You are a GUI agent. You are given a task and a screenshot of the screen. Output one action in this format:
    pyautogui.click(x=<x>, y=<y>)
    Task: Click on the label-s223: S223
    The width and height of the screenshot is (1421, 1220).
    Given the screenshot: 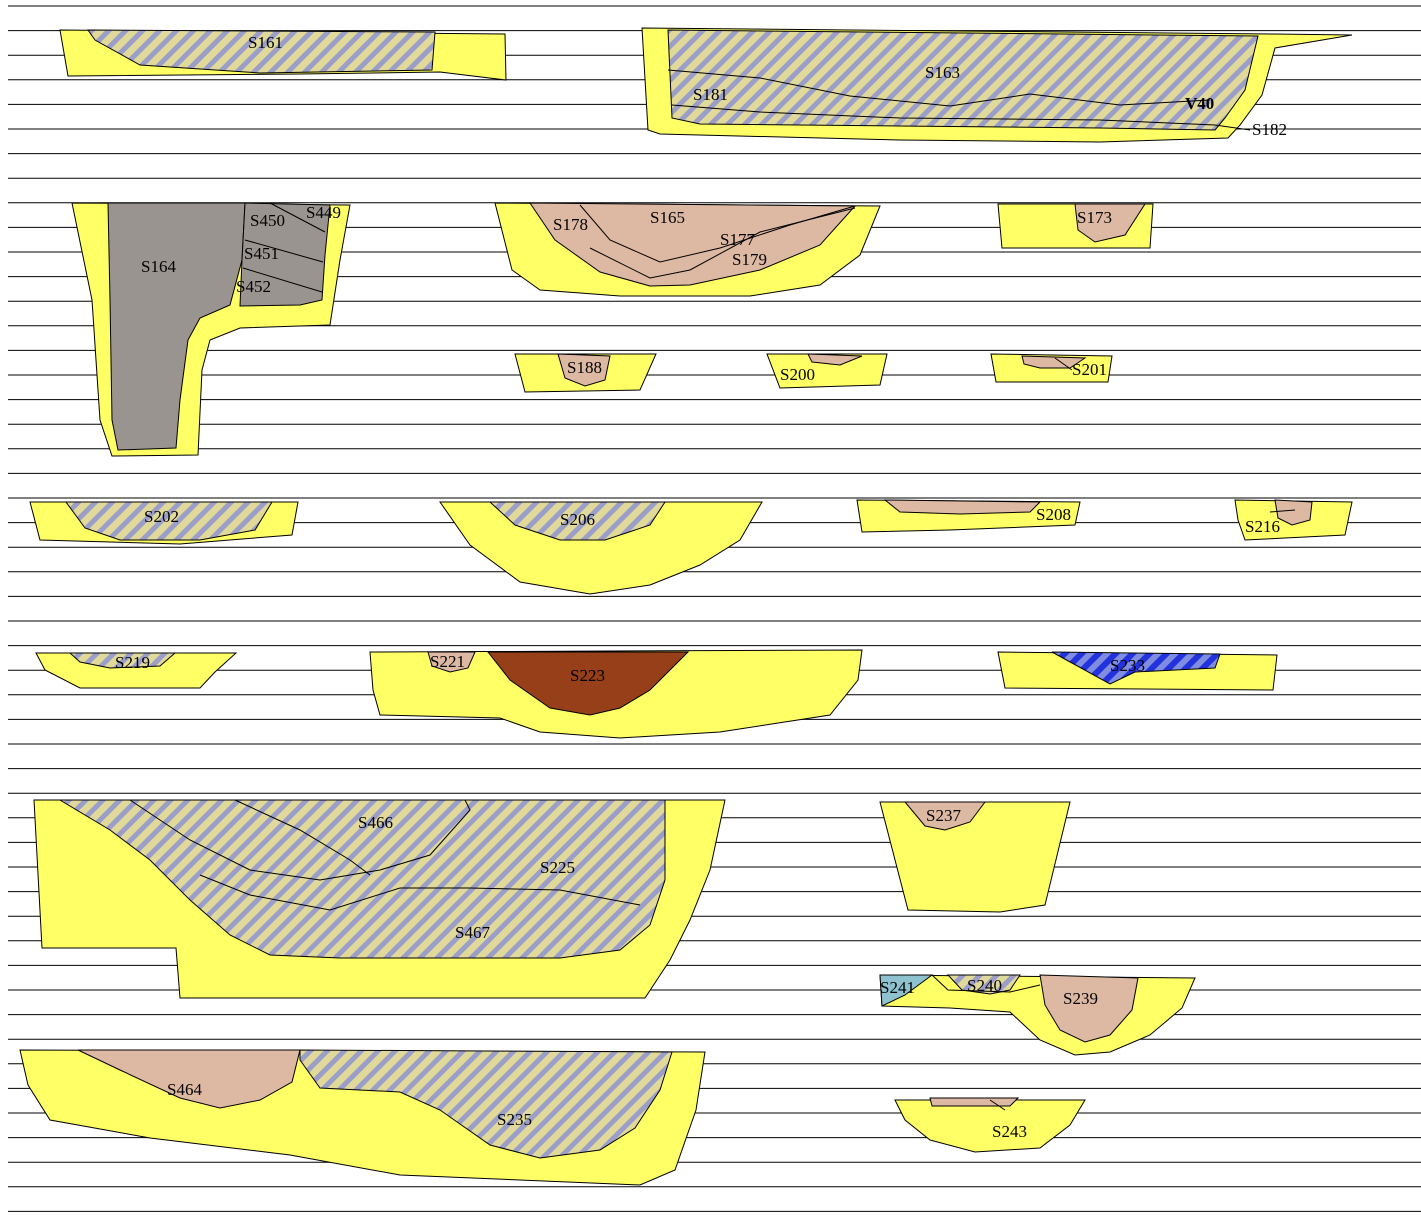 What is the action you would take?
    pyautogui.click(x=587, y=675)
    